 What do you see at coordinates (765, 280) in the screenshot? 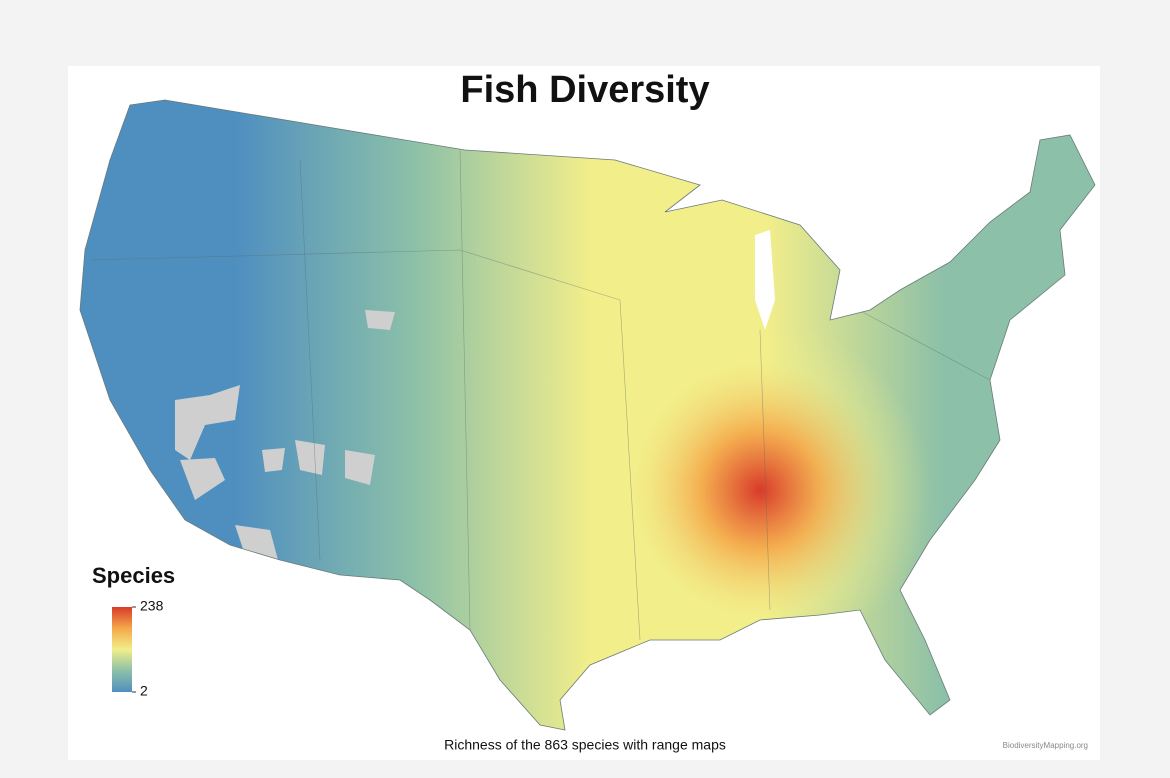
I see `lake-michigan` at bounding box center [765, 280].